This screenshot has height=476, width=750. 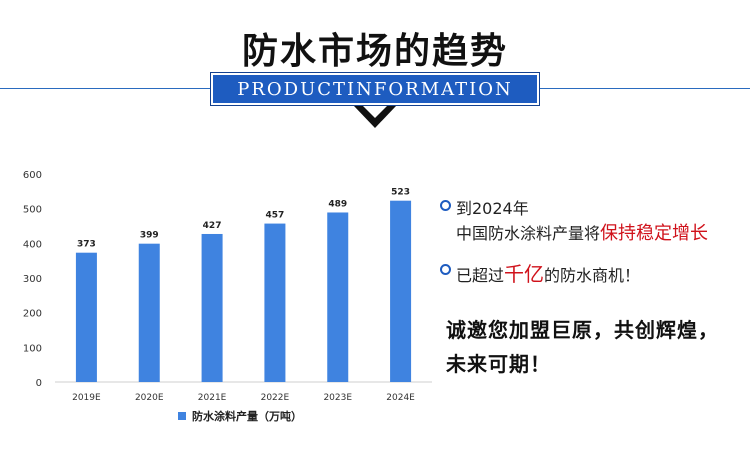 I want to click on bar-value-label: 427, so click(x=212, y=226).